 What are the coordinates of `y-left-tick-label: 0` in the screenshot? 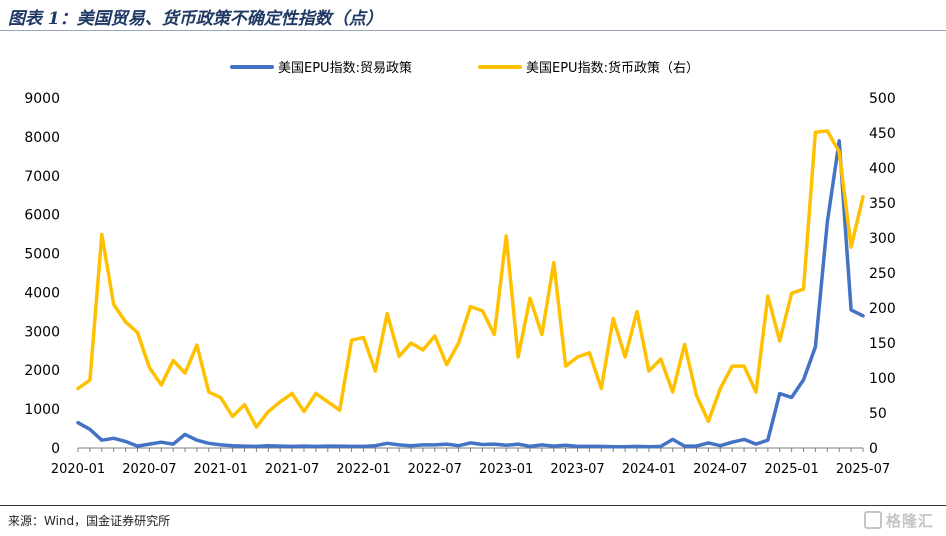 It's located at (55, 449).